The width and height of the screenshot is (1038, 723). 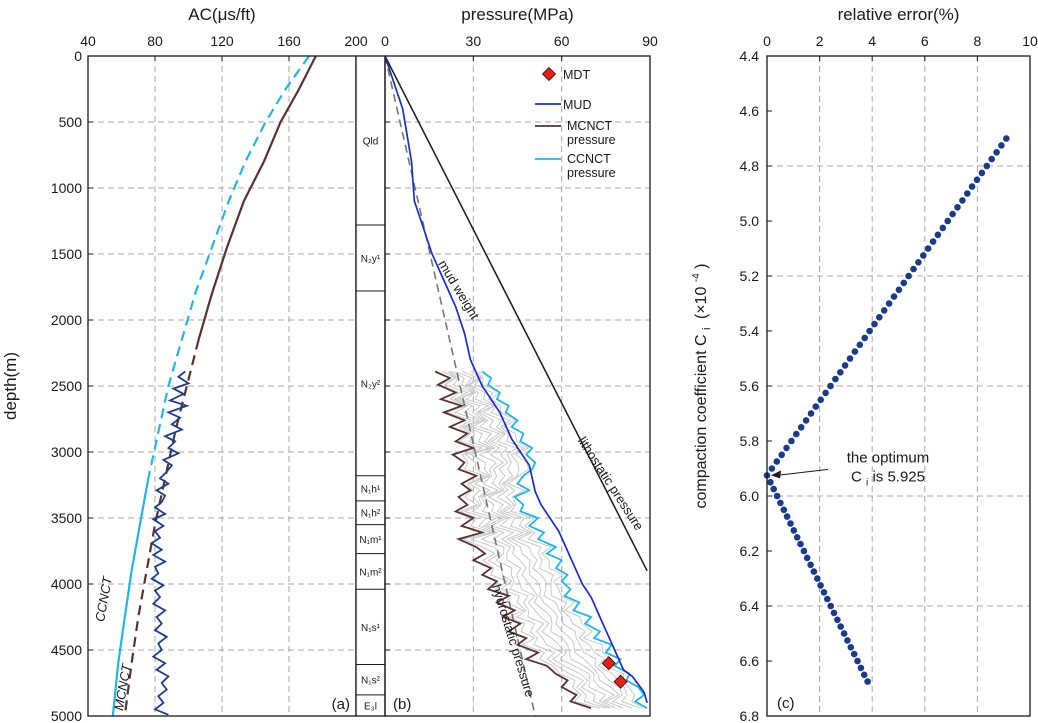 What do you see at coordinates (402, 704) in the screenshot?
I see `panel-b-label: (b)` at bounding box center [402, 704].